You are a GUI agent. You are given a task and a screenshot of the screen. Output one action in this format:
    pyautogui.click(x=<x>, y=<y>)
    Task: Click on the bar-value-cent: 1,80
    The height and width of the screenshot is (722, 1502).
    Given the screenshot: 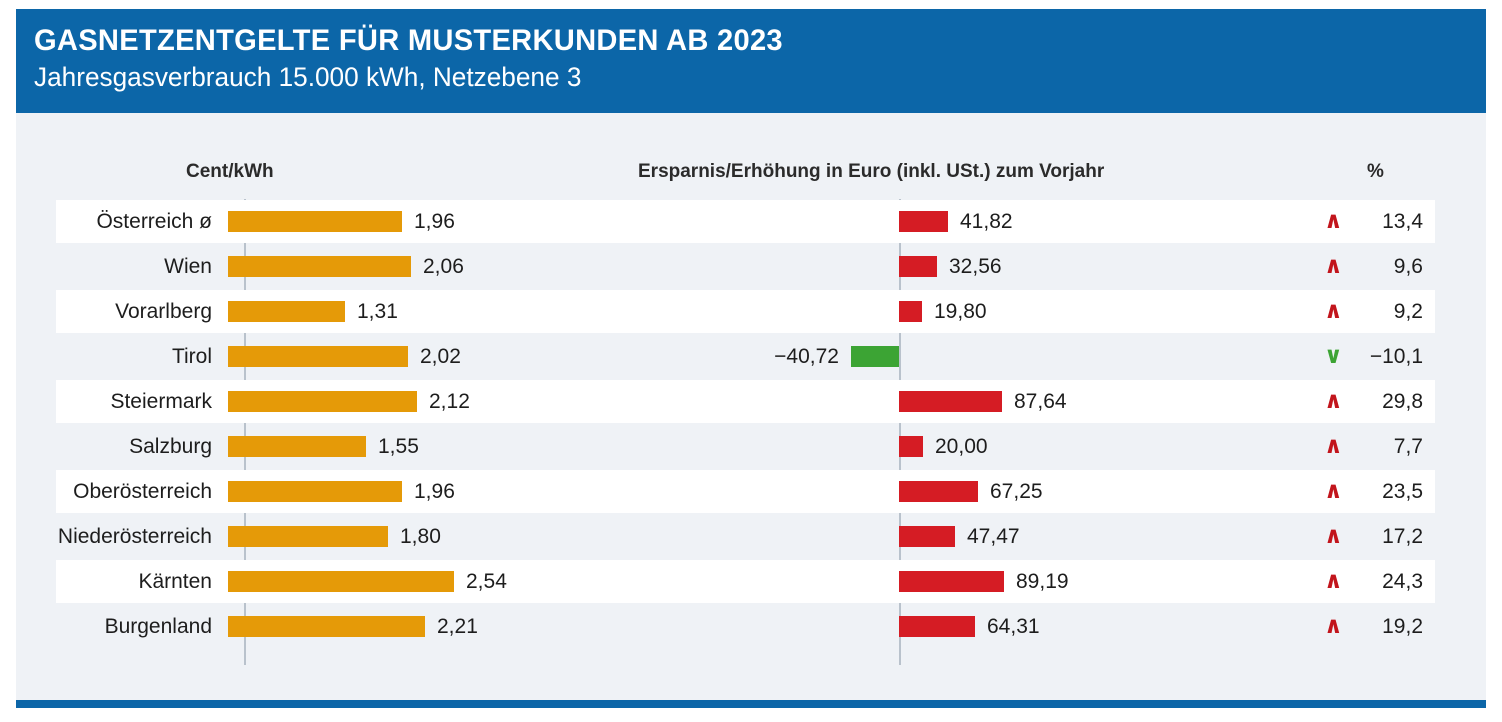 What is the action you would take?
    pyautogui.click(x=420, y=536)
    